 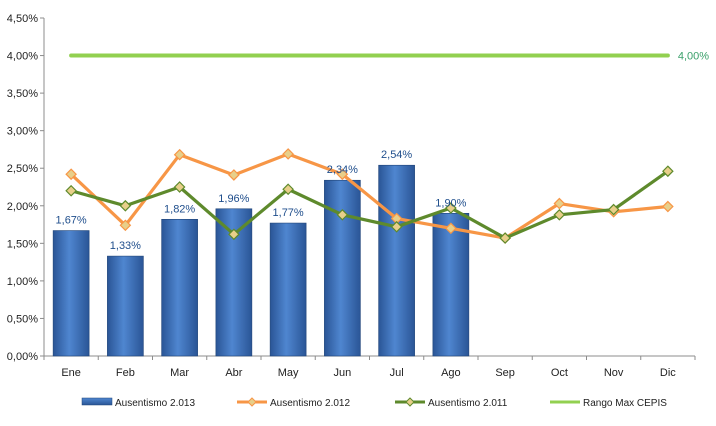 What do you see at coordinates (369, 204) in the screenshot?
I see `series-line` at bounding box center [369, 204].